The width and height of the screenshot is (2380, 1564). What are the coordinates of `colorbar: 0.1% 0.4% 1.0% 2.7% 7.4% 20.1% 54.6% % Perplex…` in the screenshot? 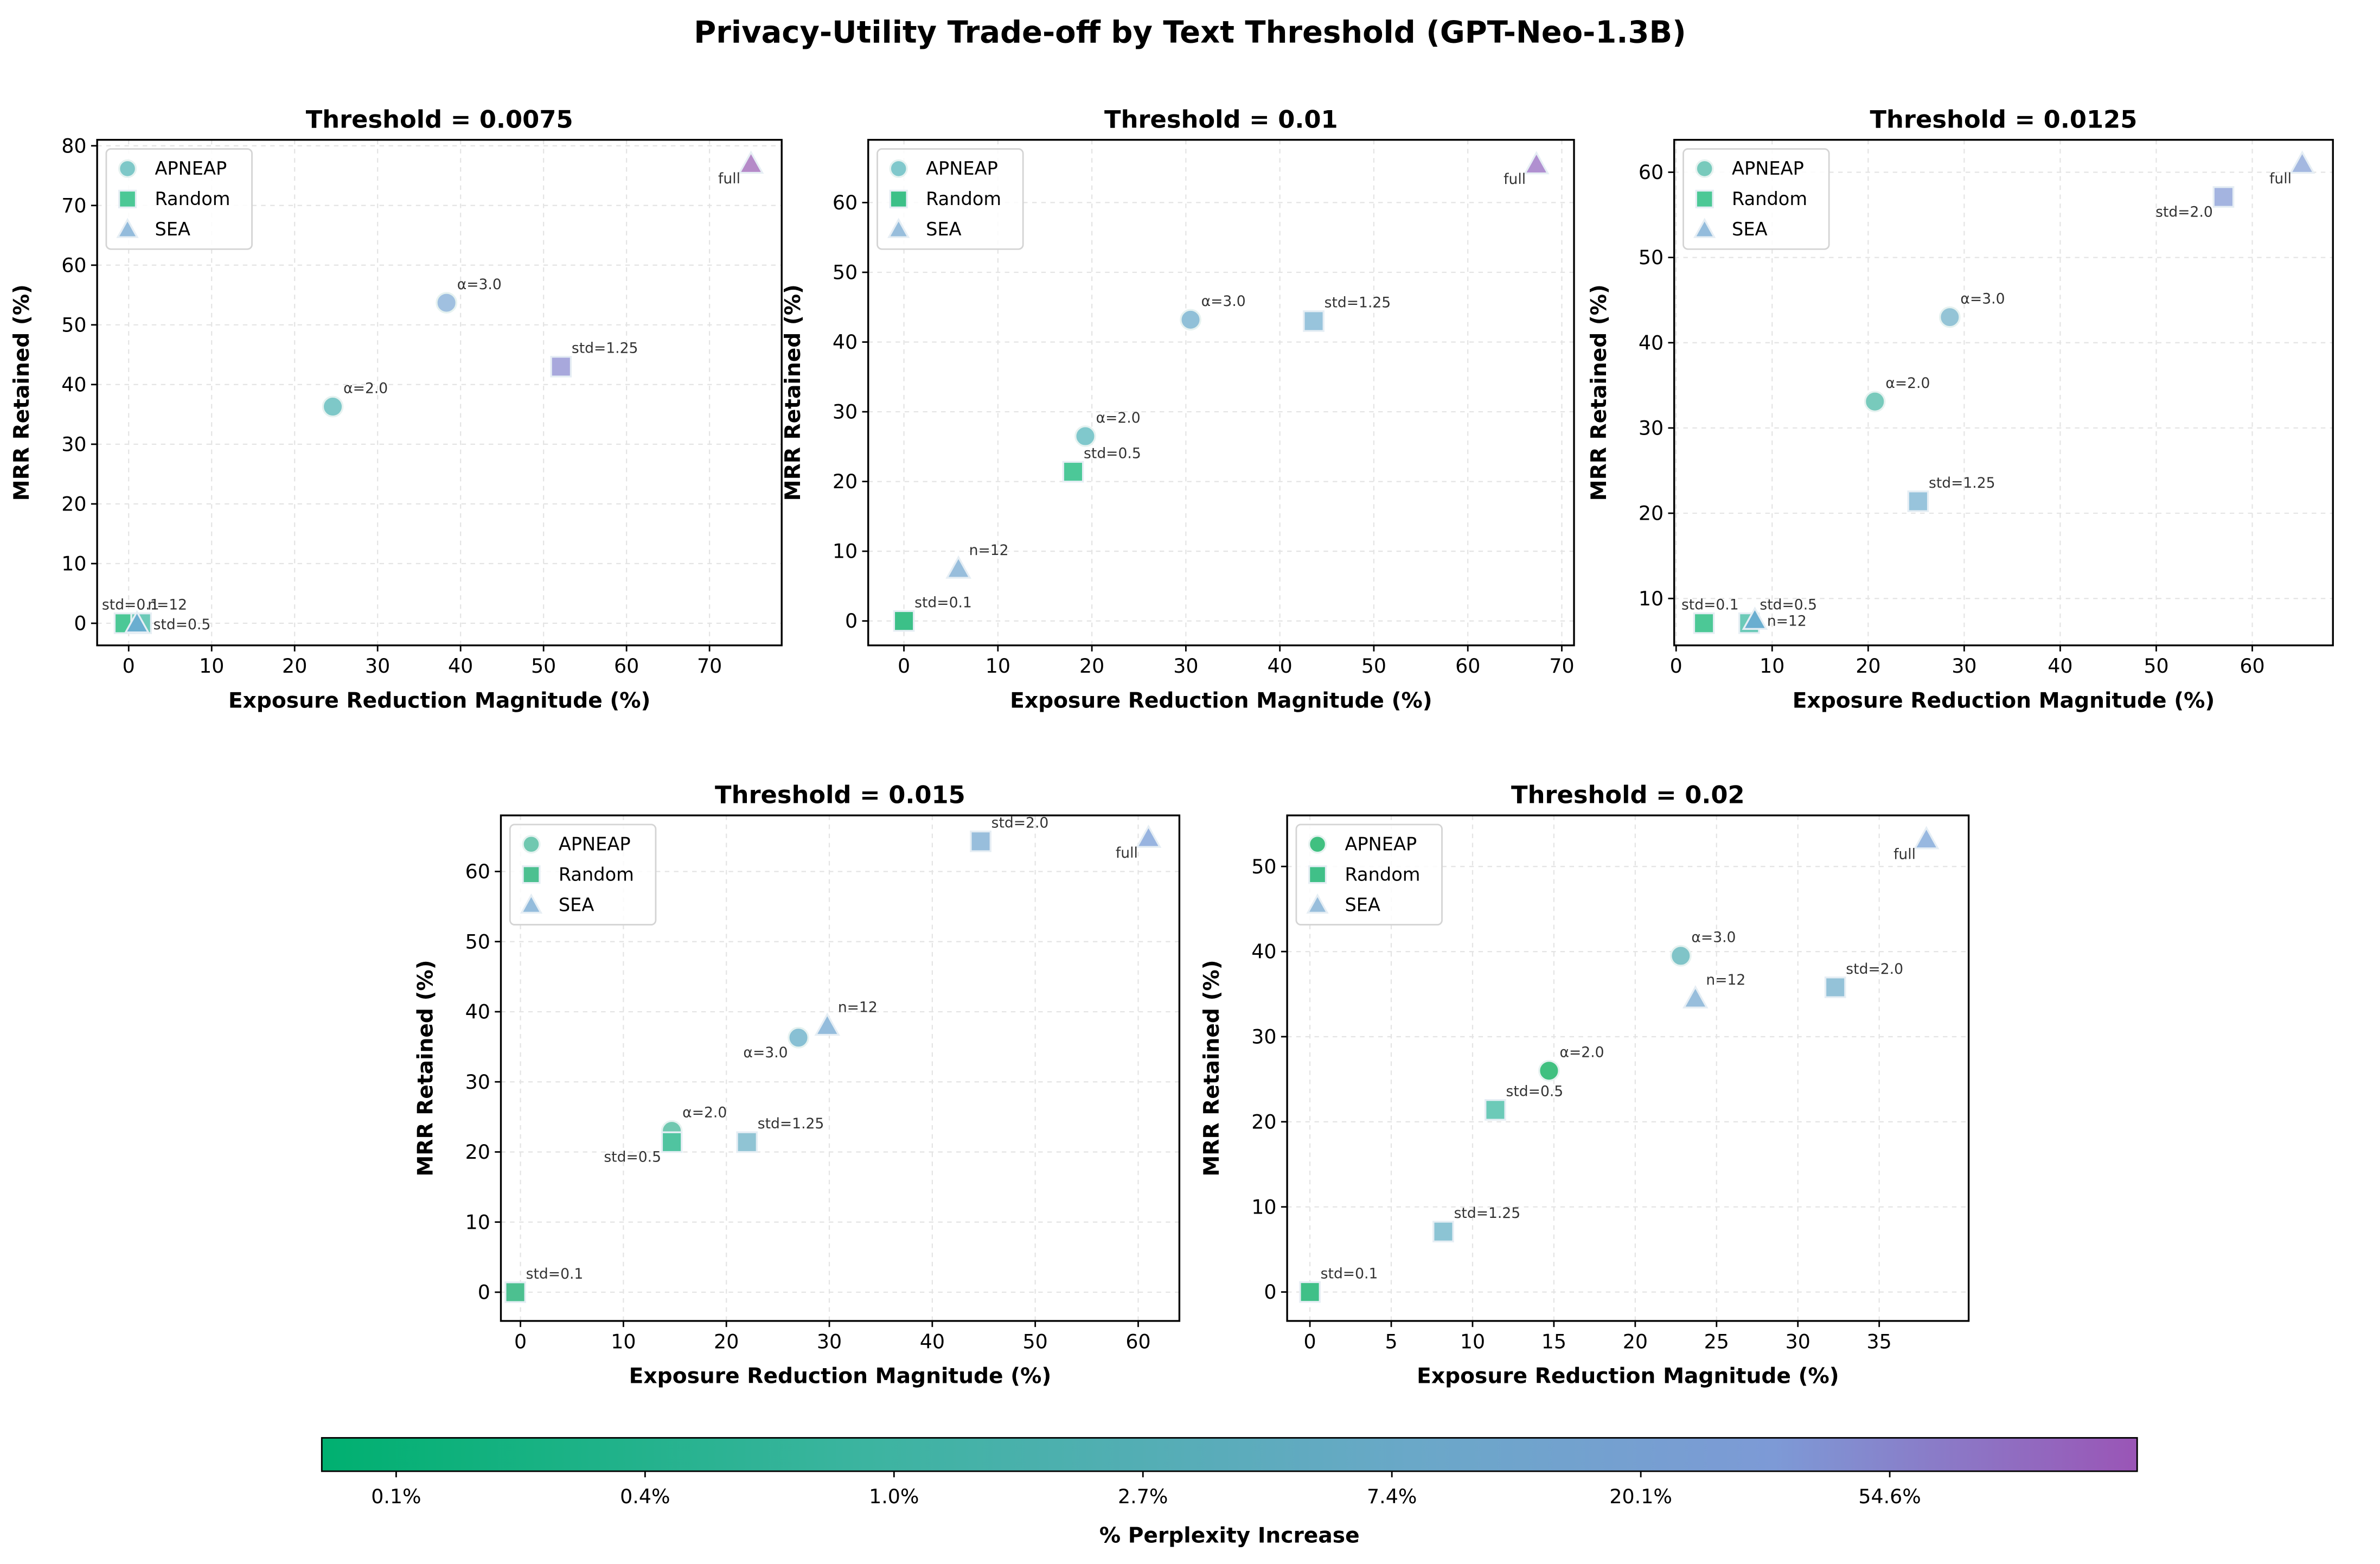 It's located at (1229, 1492).